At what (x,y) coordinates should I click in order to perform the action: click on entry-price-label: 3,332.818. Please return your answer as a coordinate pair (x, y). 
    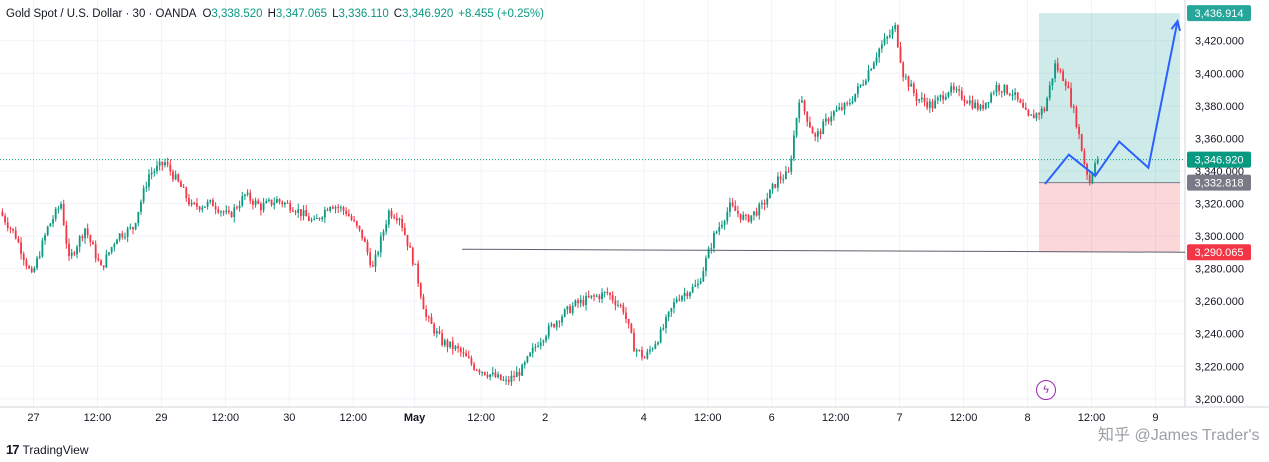
    Looking at the image, I should click on (1219, 184).